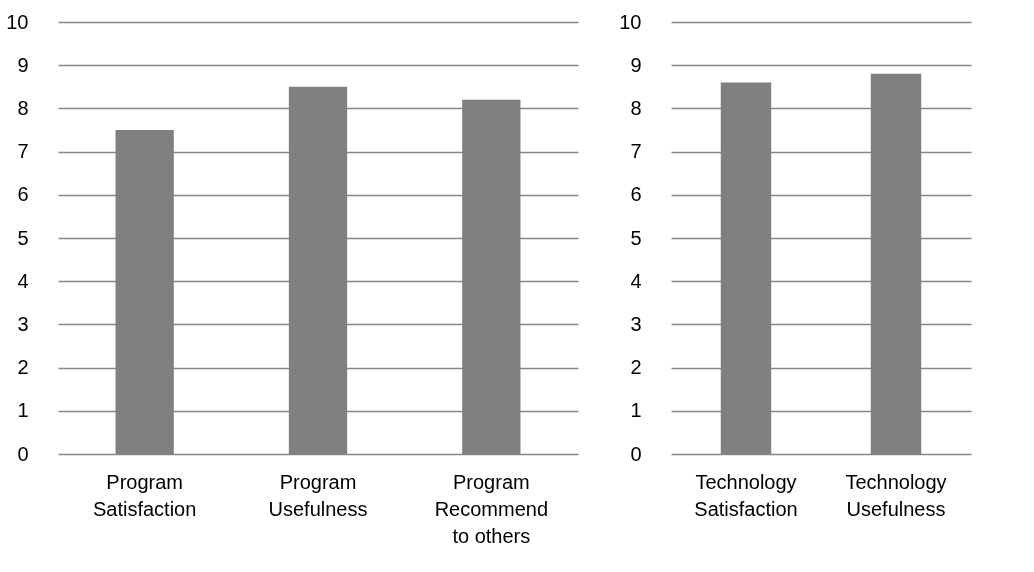  Describe the element at coordinates (144, 495) in the screenshot. I see `x-tick-label: Program Satisfaction` at that location.